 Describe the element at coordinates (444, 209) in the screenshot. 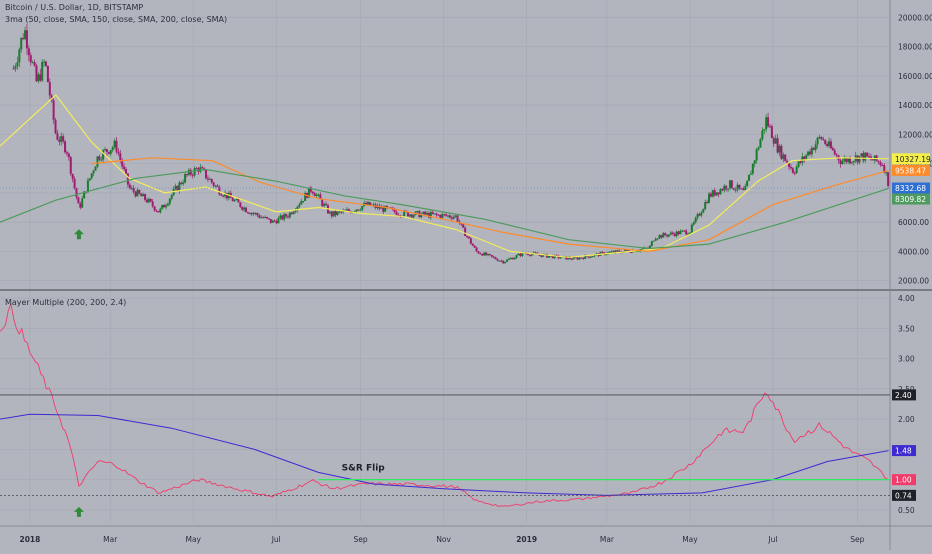

I see `sma-200-line` at that location.